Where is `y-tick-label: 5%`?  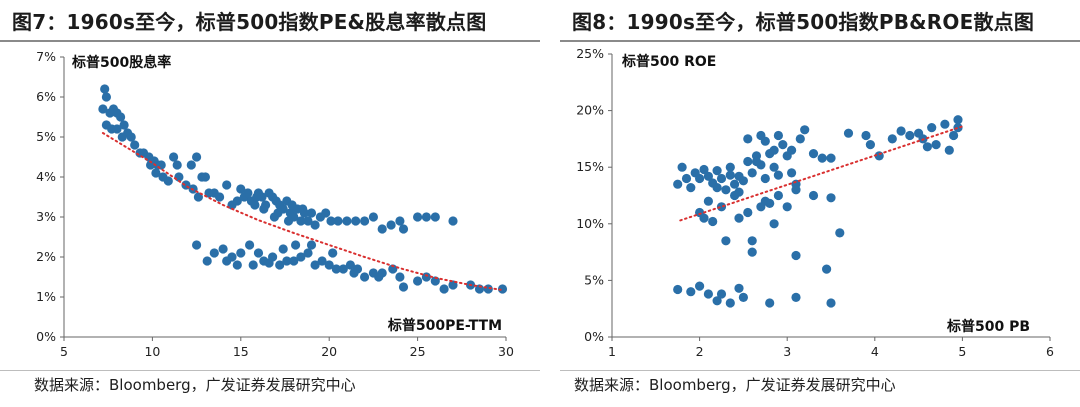
y-tick-label: 5% is located at coordinates (594, 279).